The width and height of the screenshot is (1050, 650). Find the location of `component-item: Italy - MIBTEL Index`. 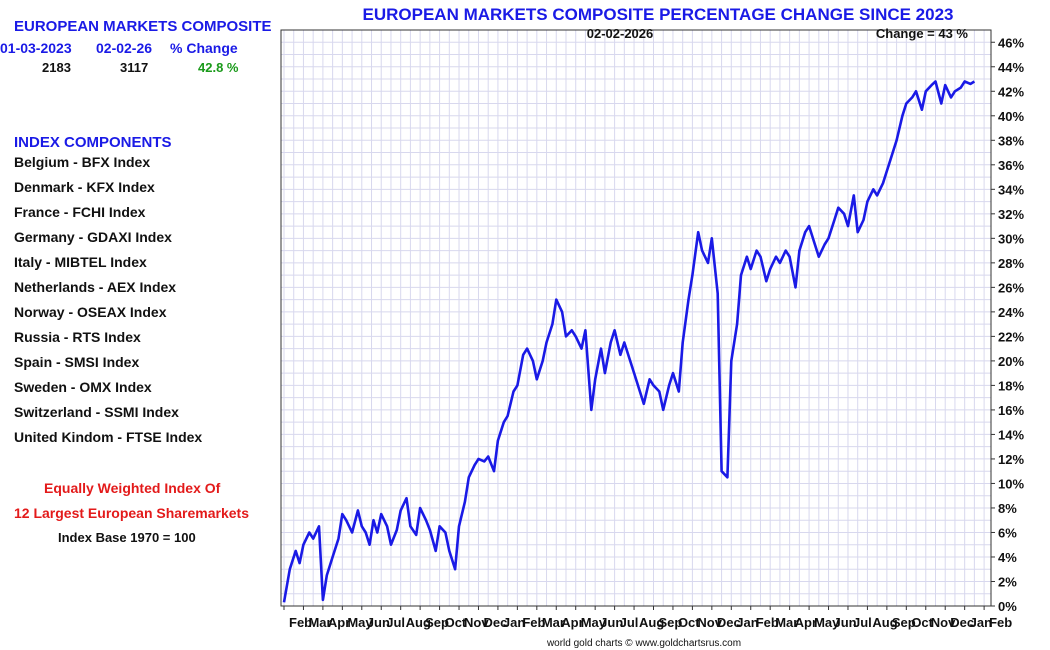

component-item: Italy - MIBTEL Index is located at coordinates (80, 262).